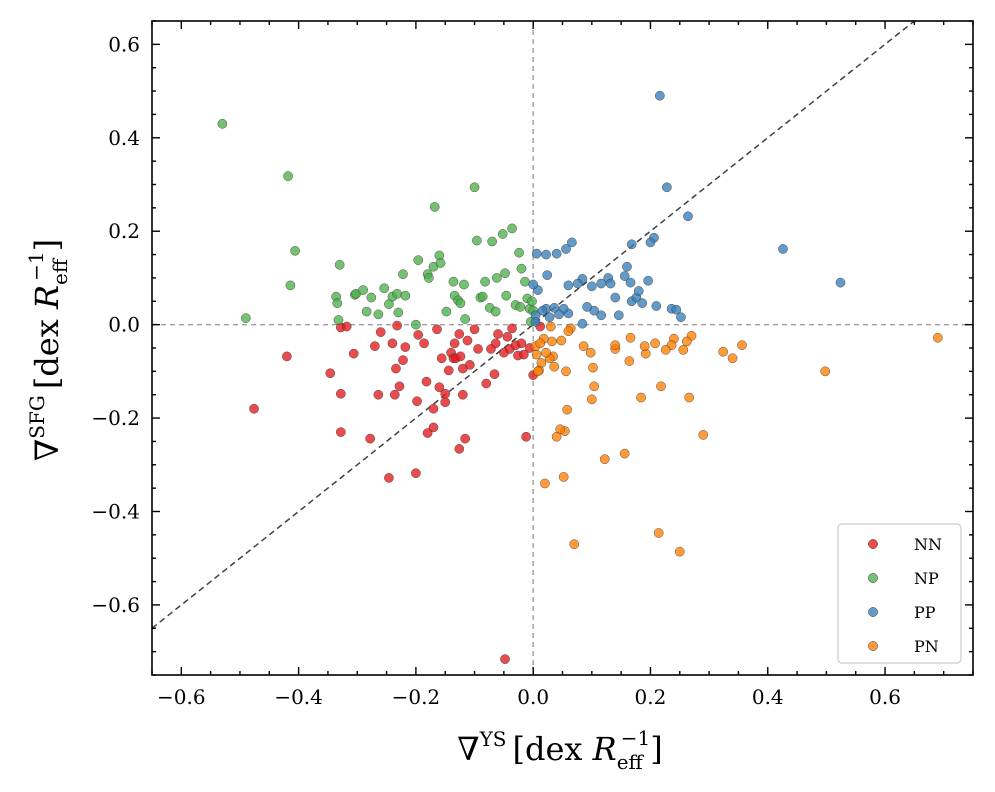 This screenshot has width=995, height=792. Describe the element at coordinates (651, 697) in the screenshot. I see `x-tick-label: 0.2` at that location.